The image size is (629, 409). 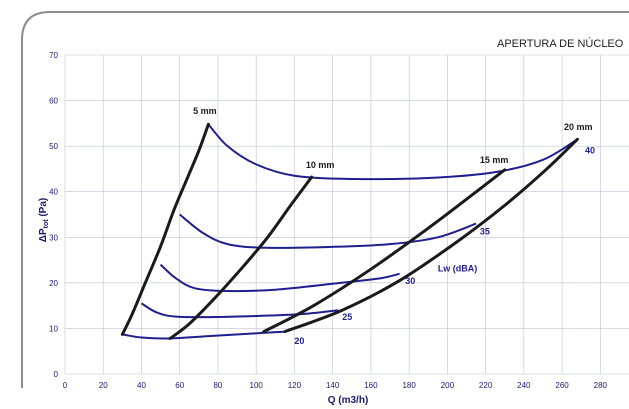 What do you see at coordinates (348, 400) in the screenshot?
I see `x-axis-title: Q (m3/h)` at bounding box center [348, 400].